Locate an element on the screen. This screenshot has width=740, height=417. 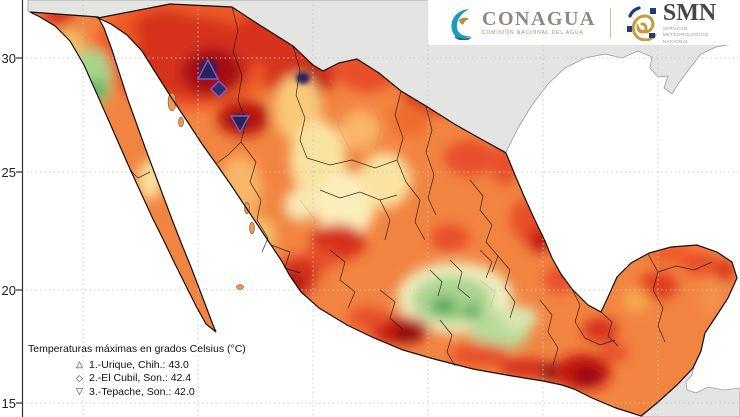
station-marker-elcubil is located at coordinates (219, 89).